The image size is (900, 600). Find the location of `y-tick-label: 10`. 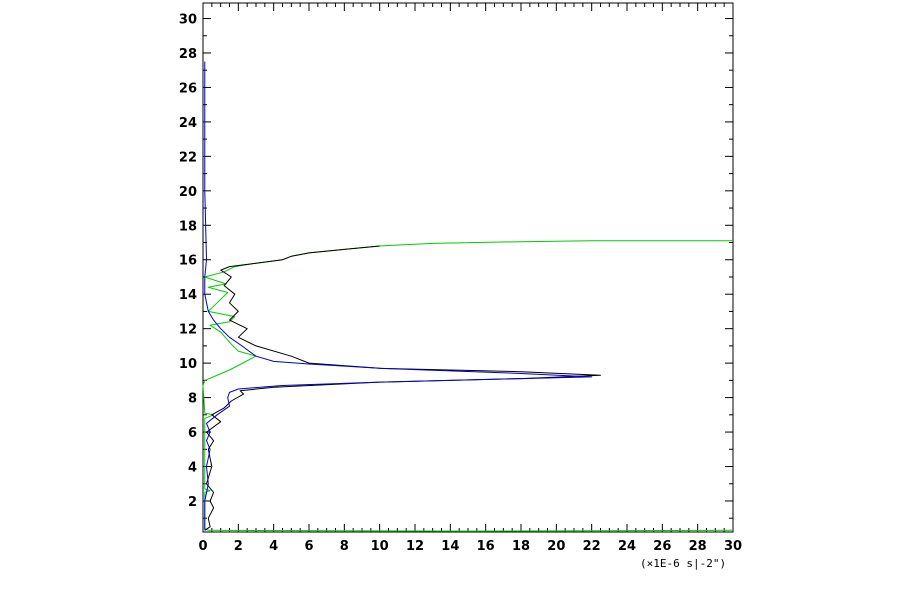

y-tick-label: 10 is located at coordinates (188, 364).